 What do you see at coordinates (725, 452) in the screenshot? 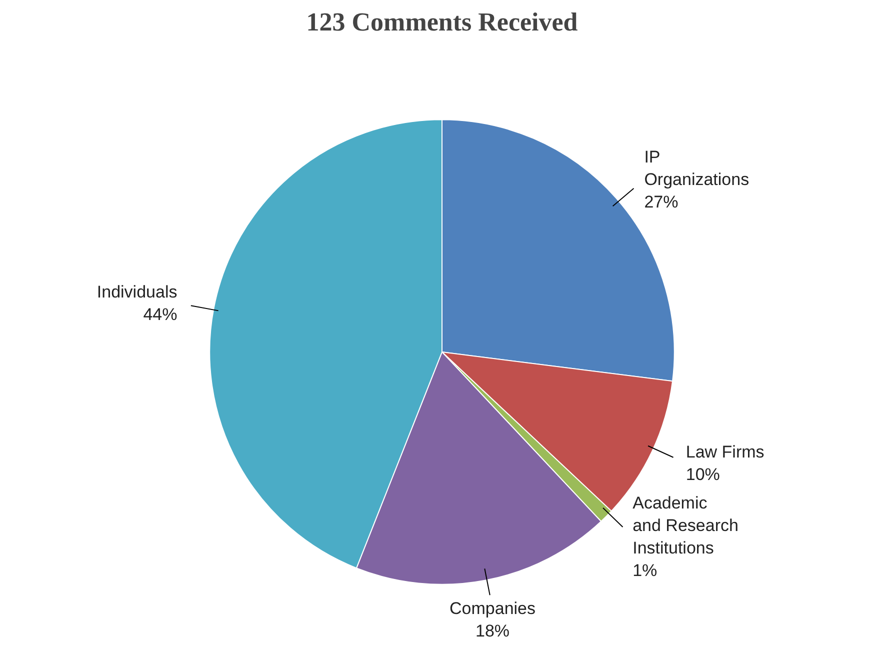
I see `slice-label: Law Firms` at bounding box center [725, 452].